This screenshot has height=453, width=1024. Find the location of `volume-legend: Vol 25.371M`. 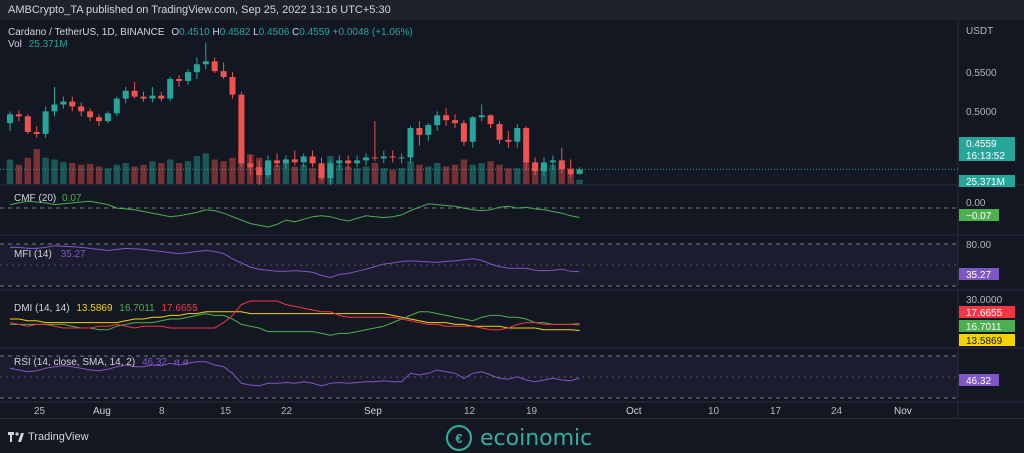

volume-legend: Vol 25.371M is located at coordinates (38, 44).